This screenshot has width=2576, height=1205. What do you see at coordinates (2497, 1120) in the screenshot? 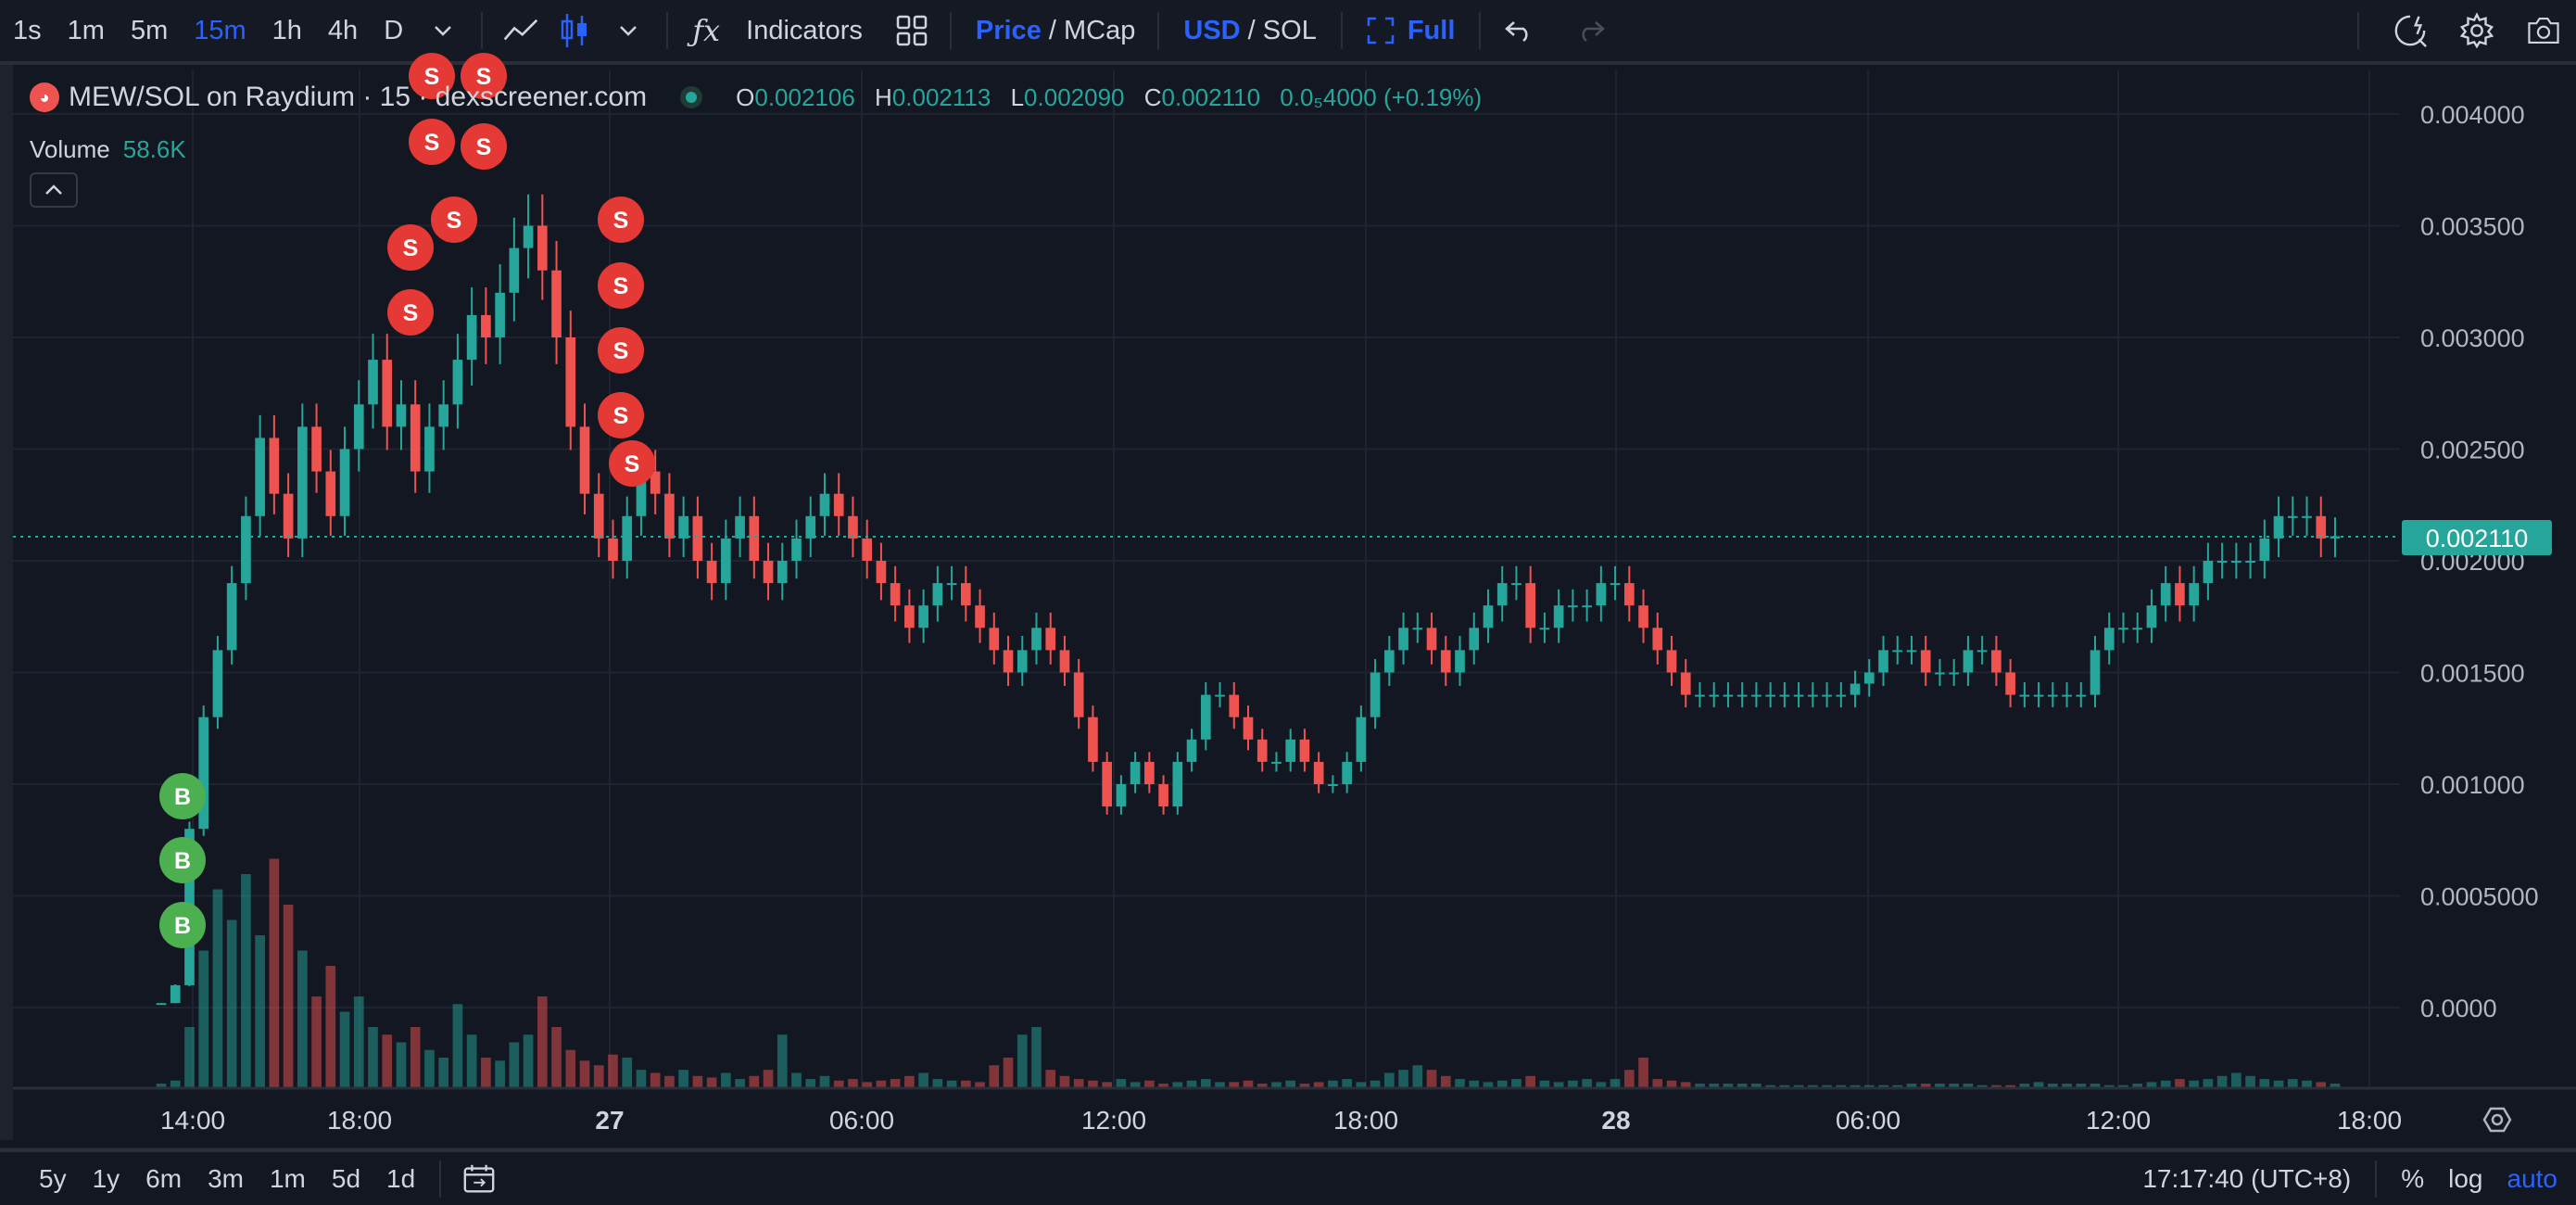
I see `time-axis-settings-icon` at bounding box center [2497, 1120].